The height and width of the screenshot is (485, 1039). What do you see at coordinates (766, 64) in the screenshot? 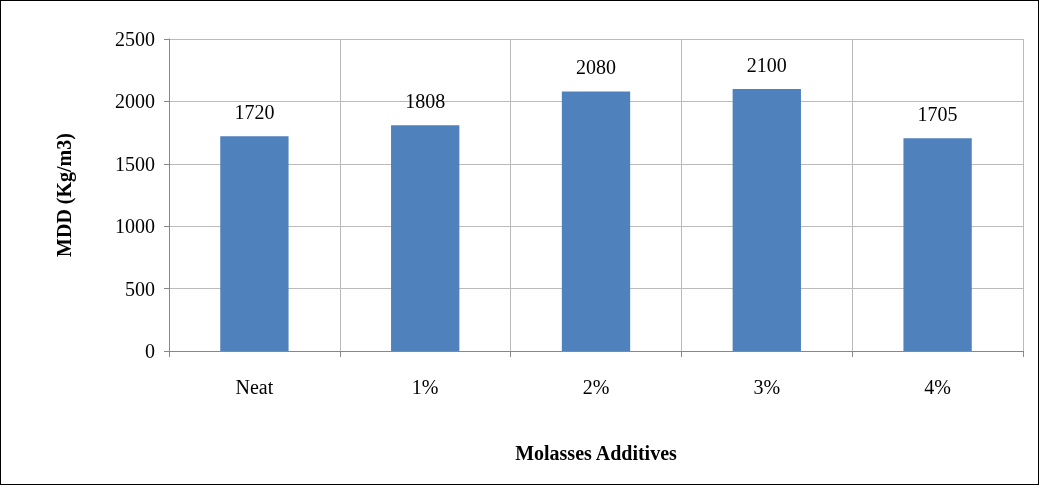
I see `data-label: 2100` at bounding box center [766, 64].